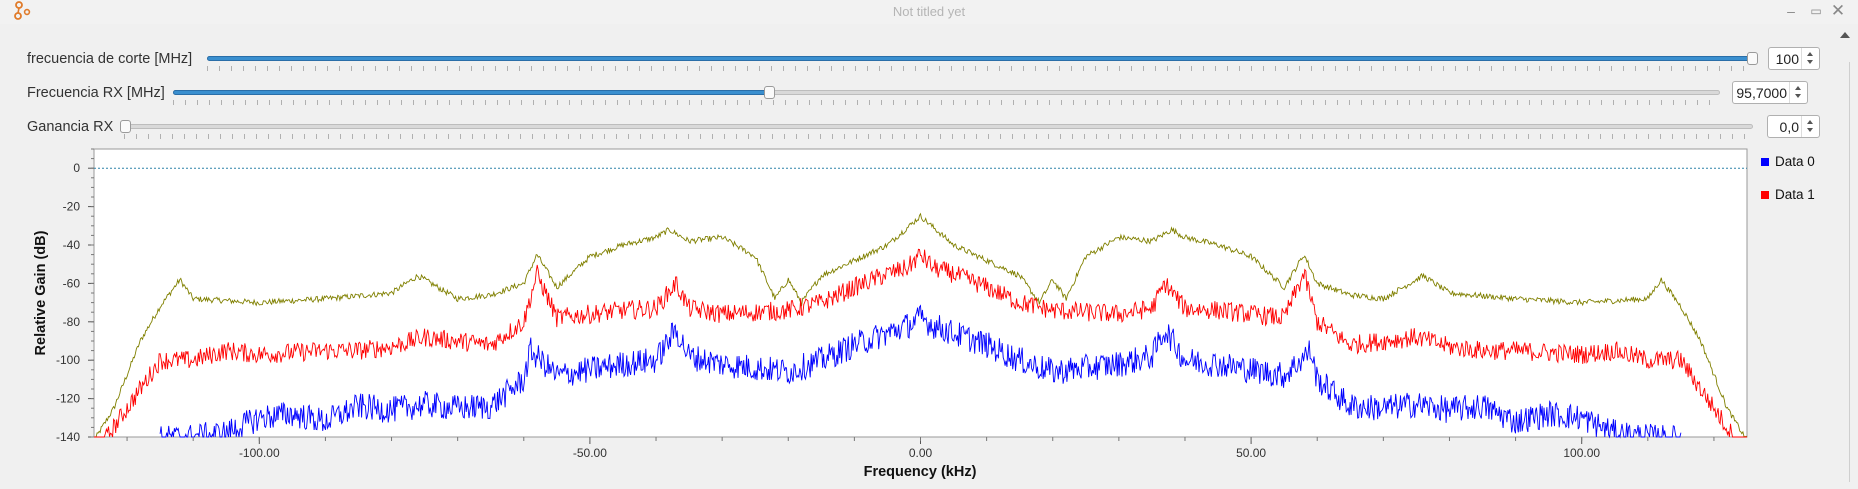 This screenshot has height=489, width=1858. What do you see at coordinates (1816, 11) in the screenshot?
I see `maximize-button: ▭` at bounding box center [1816, 11].